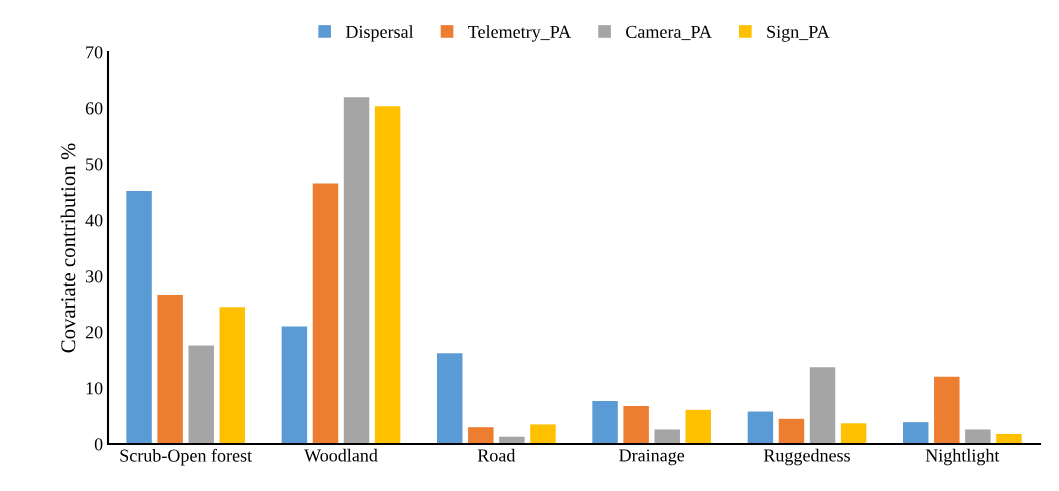  Describe the element at coordinates (652, 457) in the screenshot. I see `x-tick-label: Drainage` at that location.